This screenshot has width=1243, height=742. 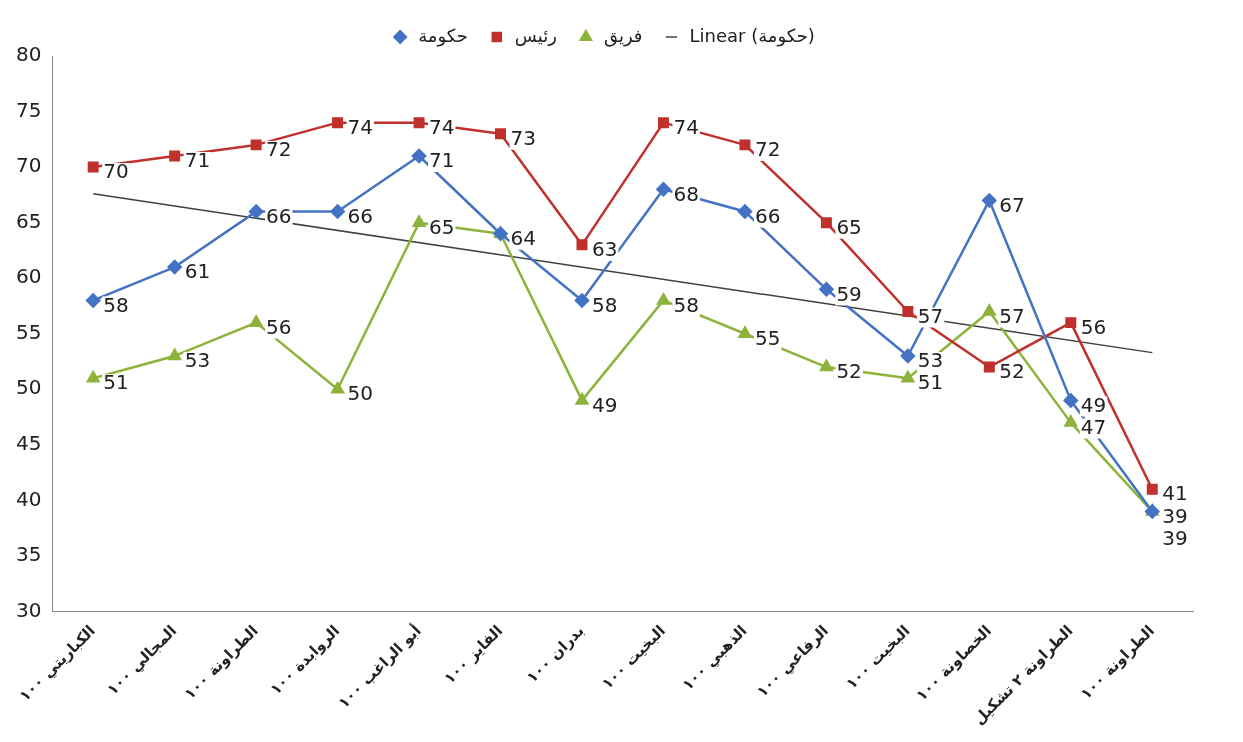 What do you see at coordinates (29, 554) in the screenshot?
I see `y-tick-label: 35` at bounding box center [29, 554].